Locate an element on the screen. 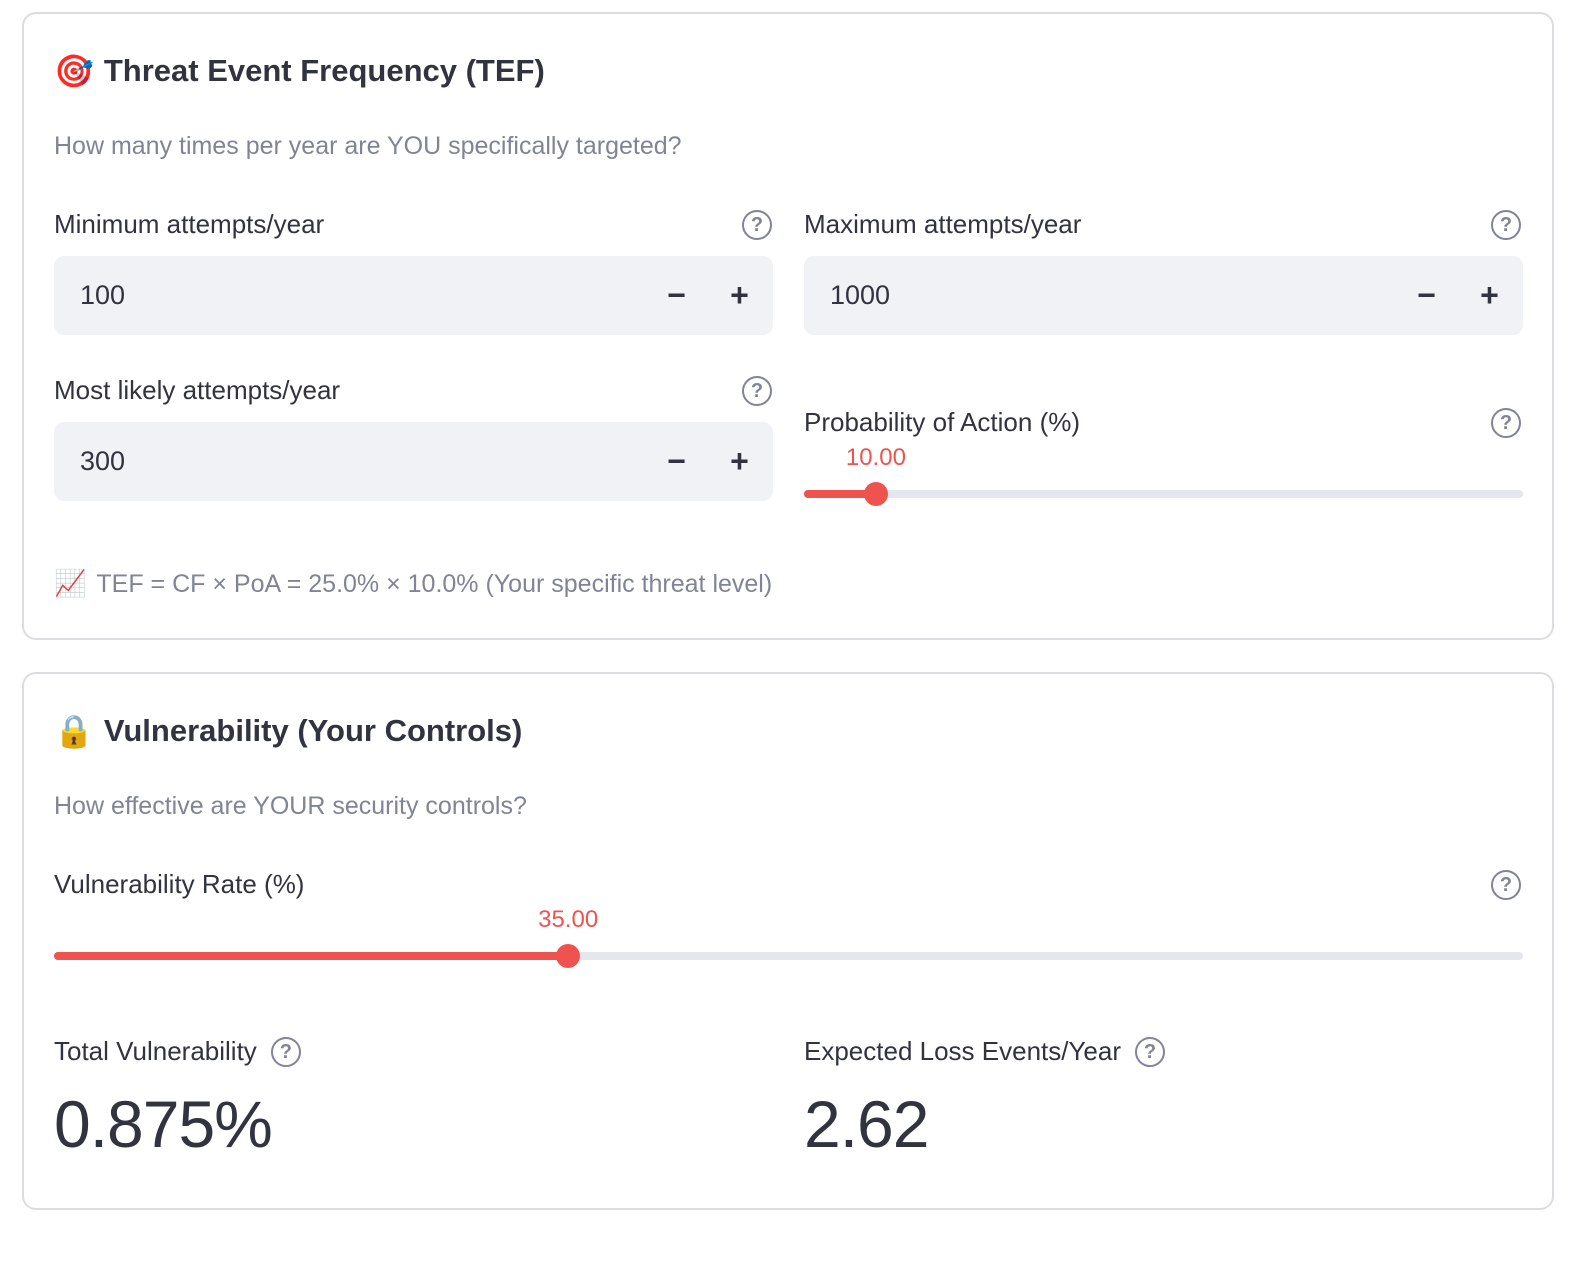  vuln-slider-fill is located at coordinates (311, 956).